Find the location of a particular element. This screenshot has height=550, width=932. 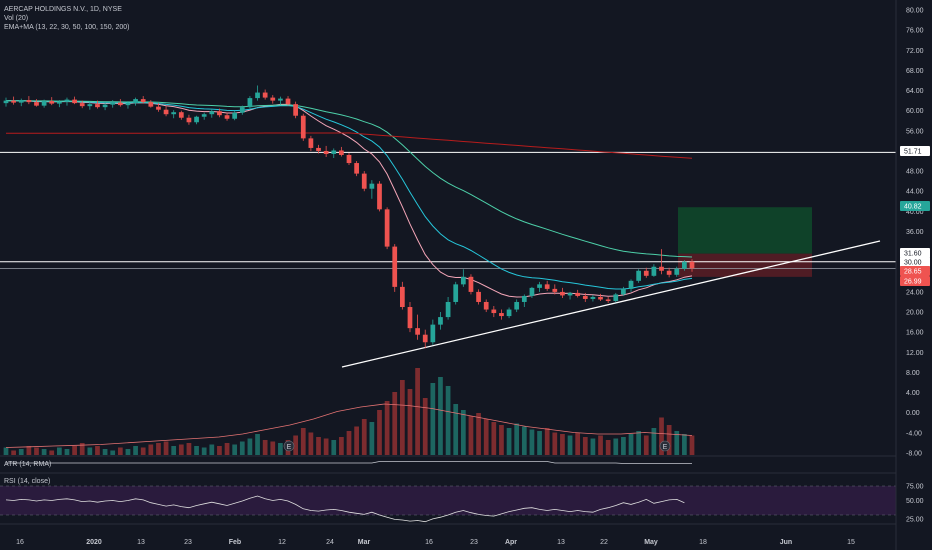

trendline is located at coordinates (611, 304).